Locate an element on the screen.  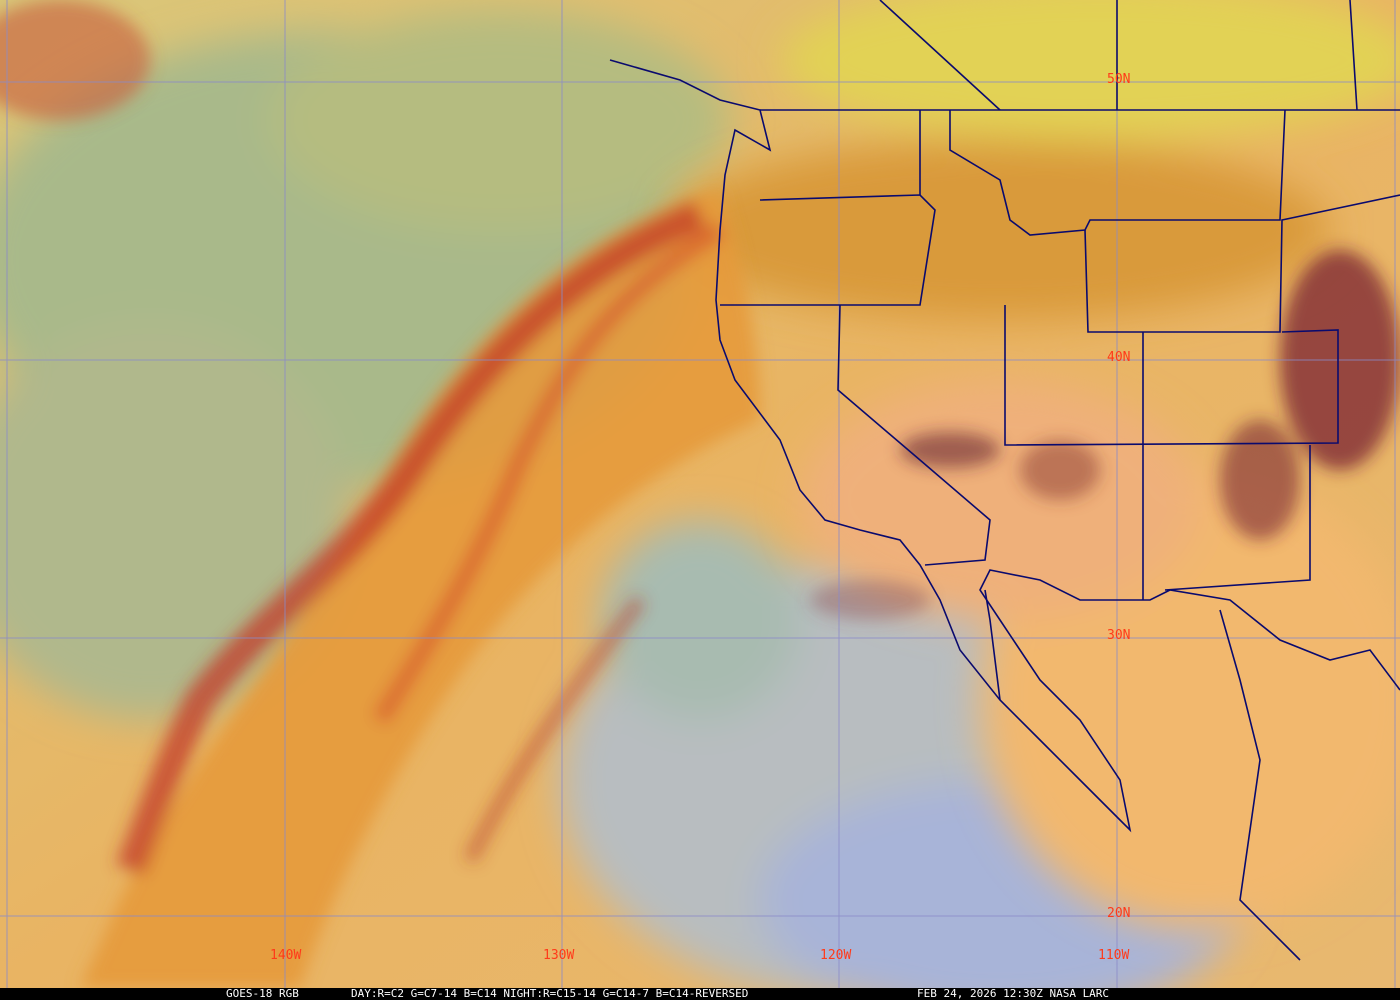
lat-label-40n: 40N is located at coordinates (1119, 357).